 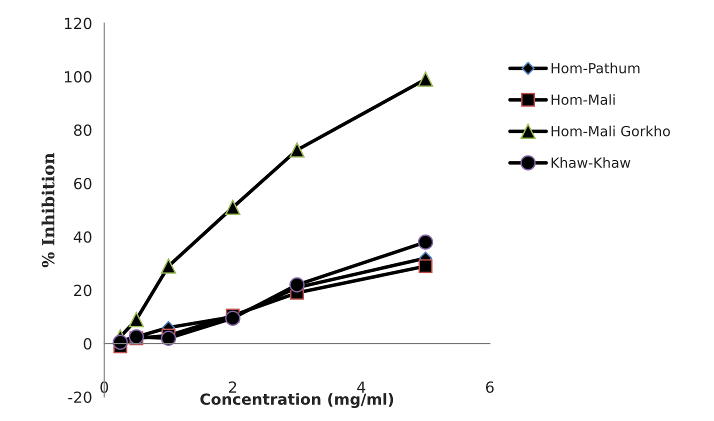 I want to click on legend-label: Hom-Mali, so click(x=583, y=99).